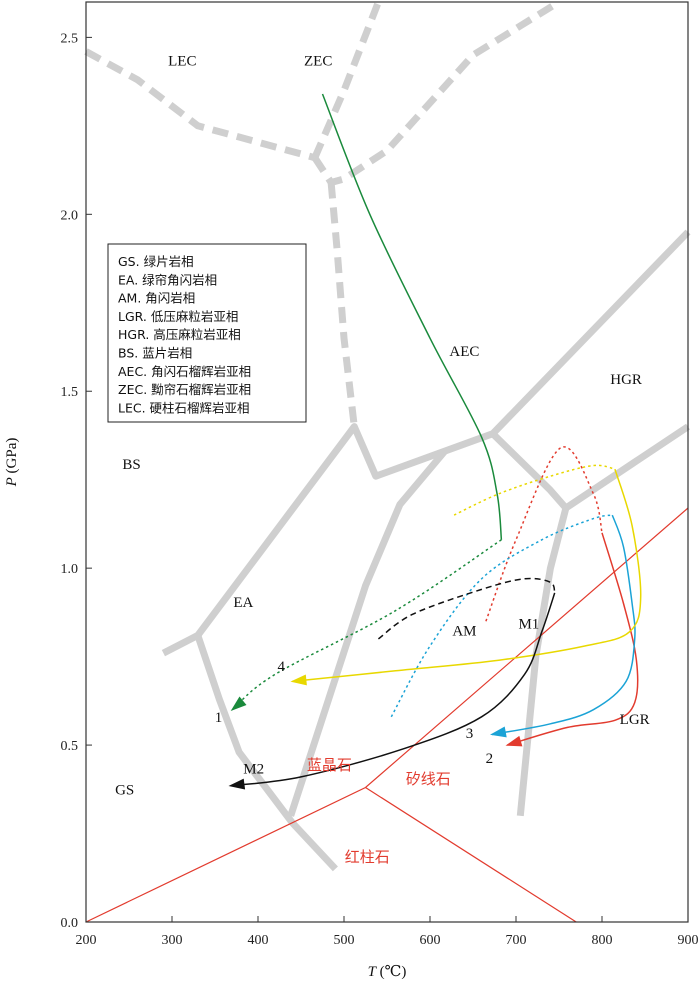  What do you see at coordinates (387, 932) in the screenshot?
I see `x-ticks: 200 300 400 500 600 700 800 900` at bounding box center [387, 932].